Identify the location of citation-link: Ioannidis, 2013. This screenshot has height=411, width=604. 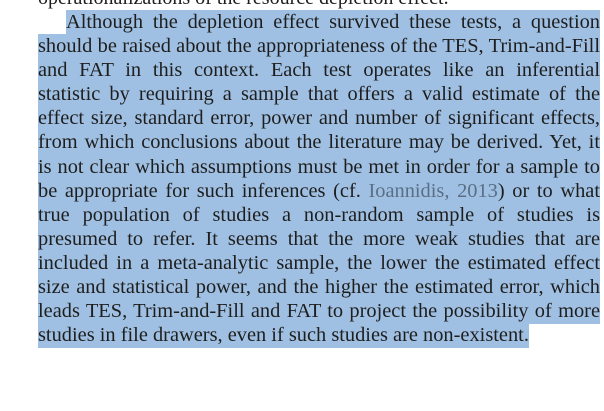
(433, 190).